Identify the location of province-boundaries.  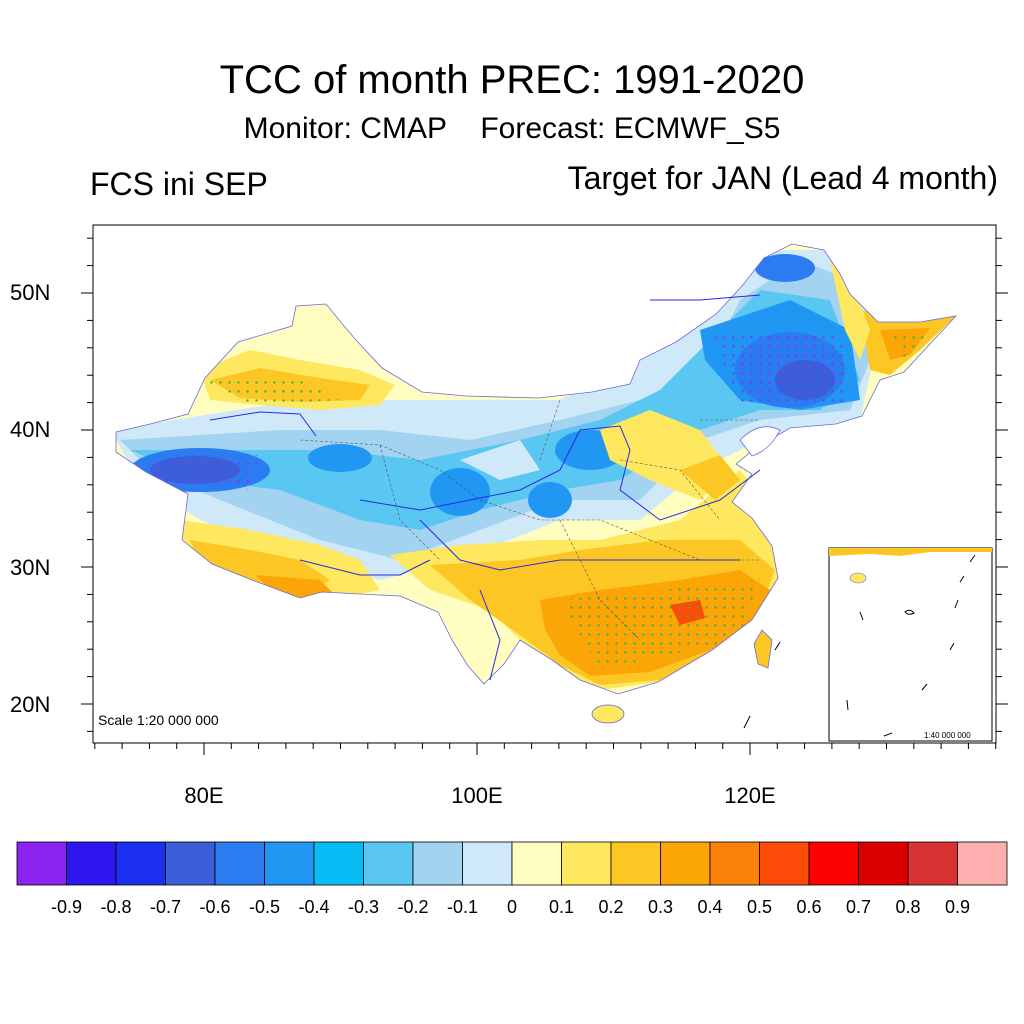
(529, 520).